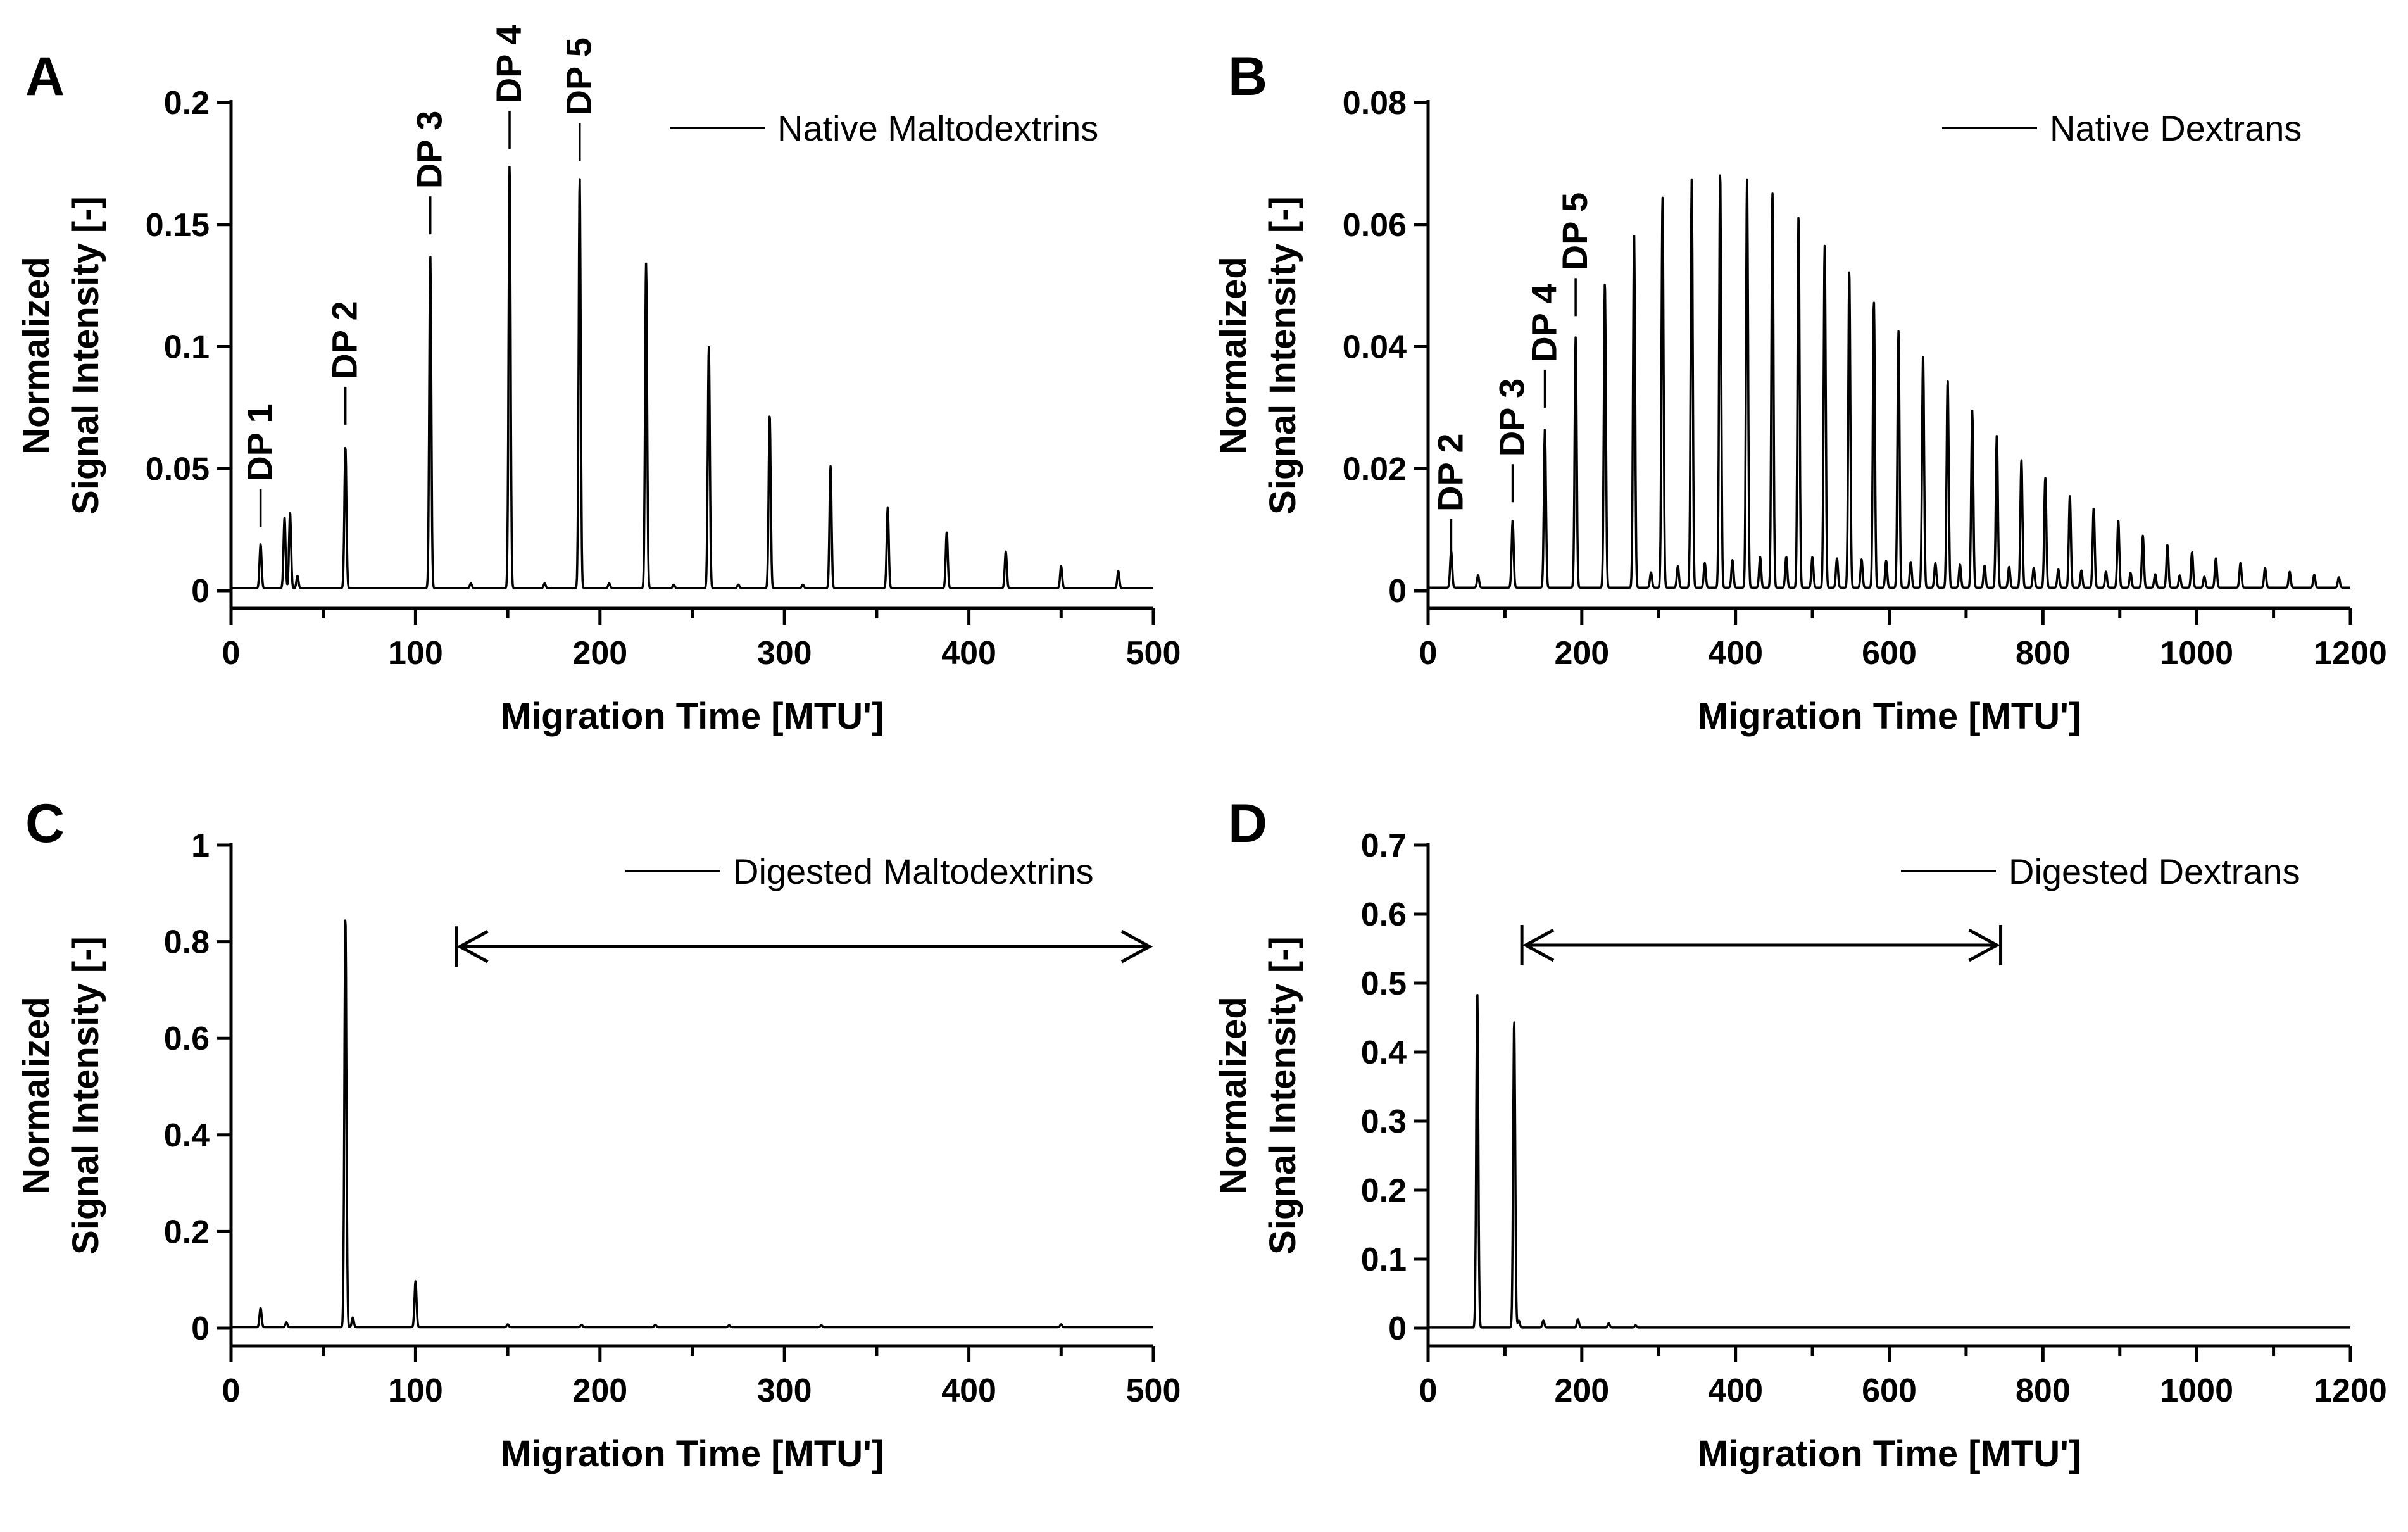 The image size is (2408, 1532). What do you see at coordinates (1889, 1390) in the screenshot?
I see `chart-d-x-tick-label: 600` at bounding box center [1889, 1390].